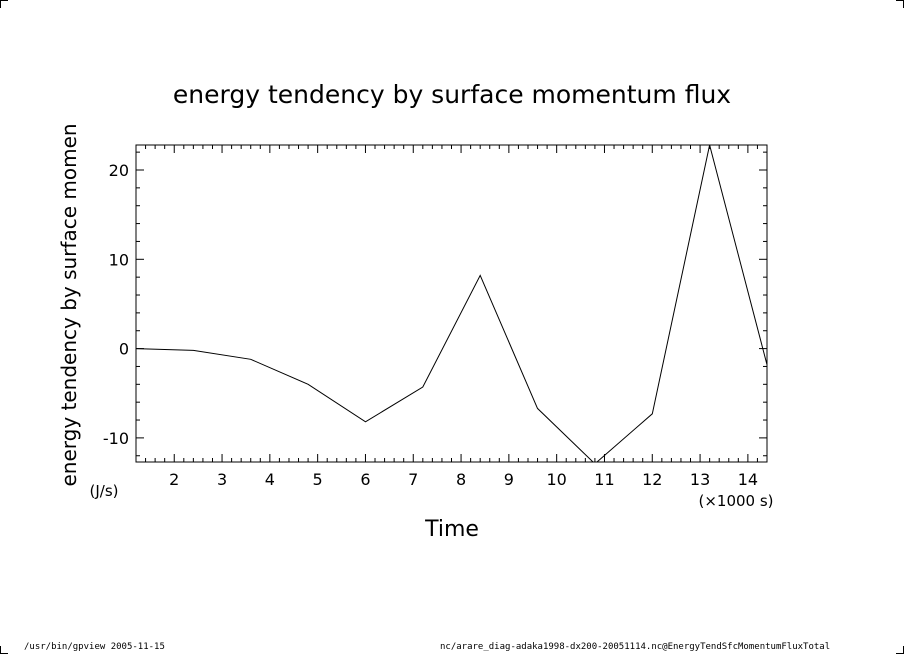 The image size is (904, 654). What do you see at coordinates (652, 479) in the screenshot?
I see `x-tick-label: 12` at bounding box center [652, 479].